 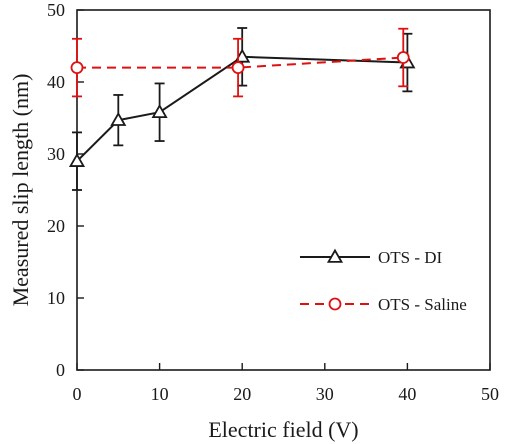 I want to click on y-axis-title: Measured slip length (nm), so click(x=20, y=190).